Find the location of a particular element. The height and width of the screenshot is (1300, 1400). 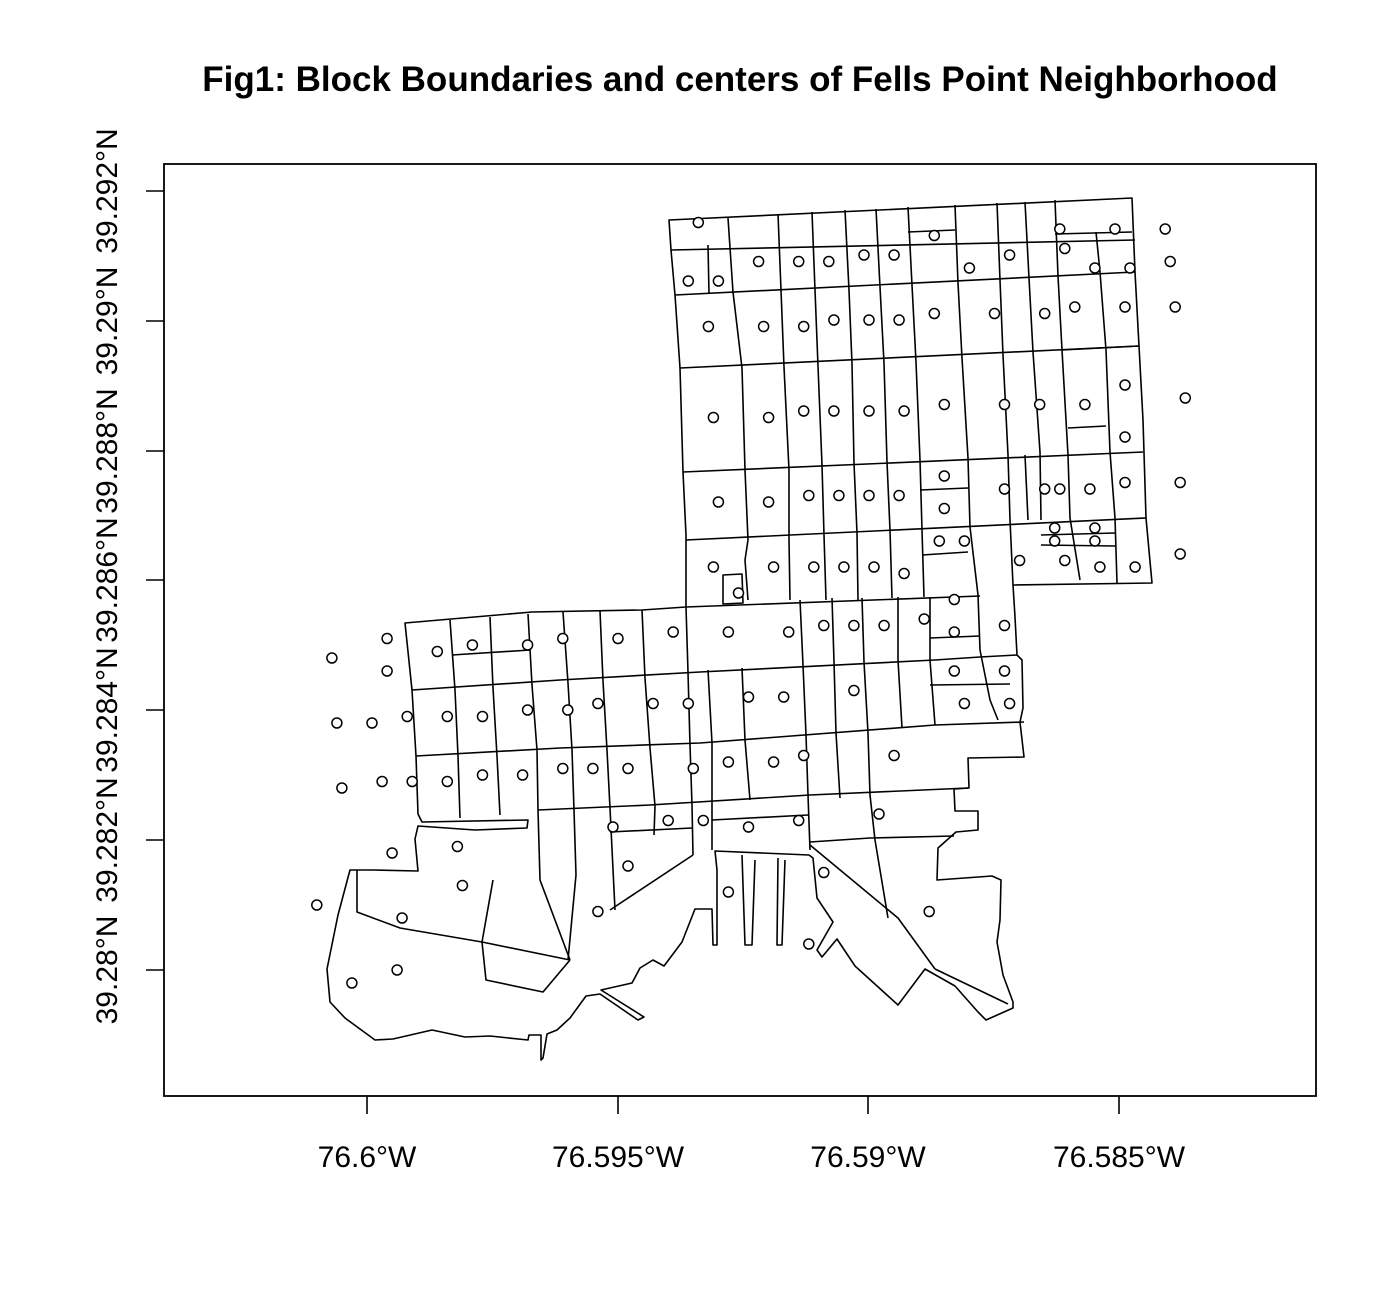

y-tick-label: 39.284°N is located at coordinates (107, 709).